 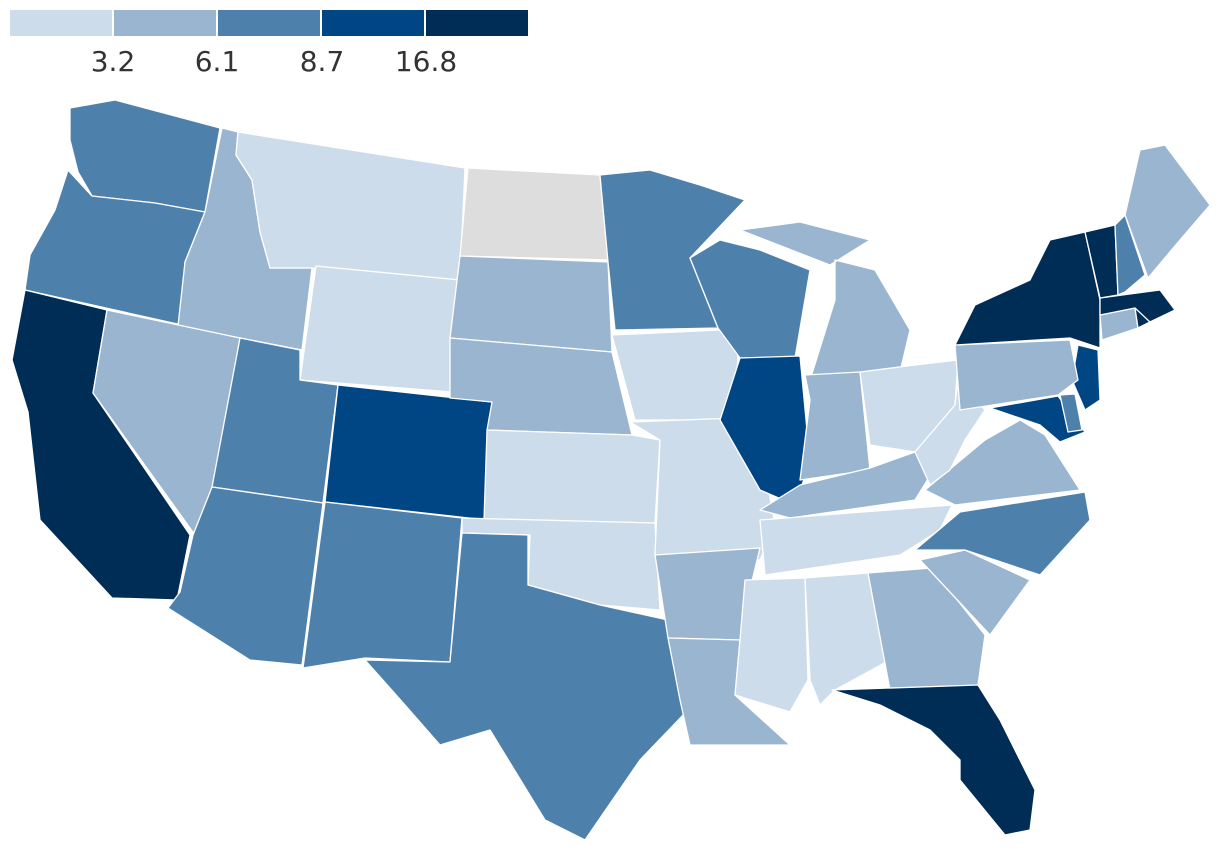 I want to click on state-sd, so click(x=531, y=304).